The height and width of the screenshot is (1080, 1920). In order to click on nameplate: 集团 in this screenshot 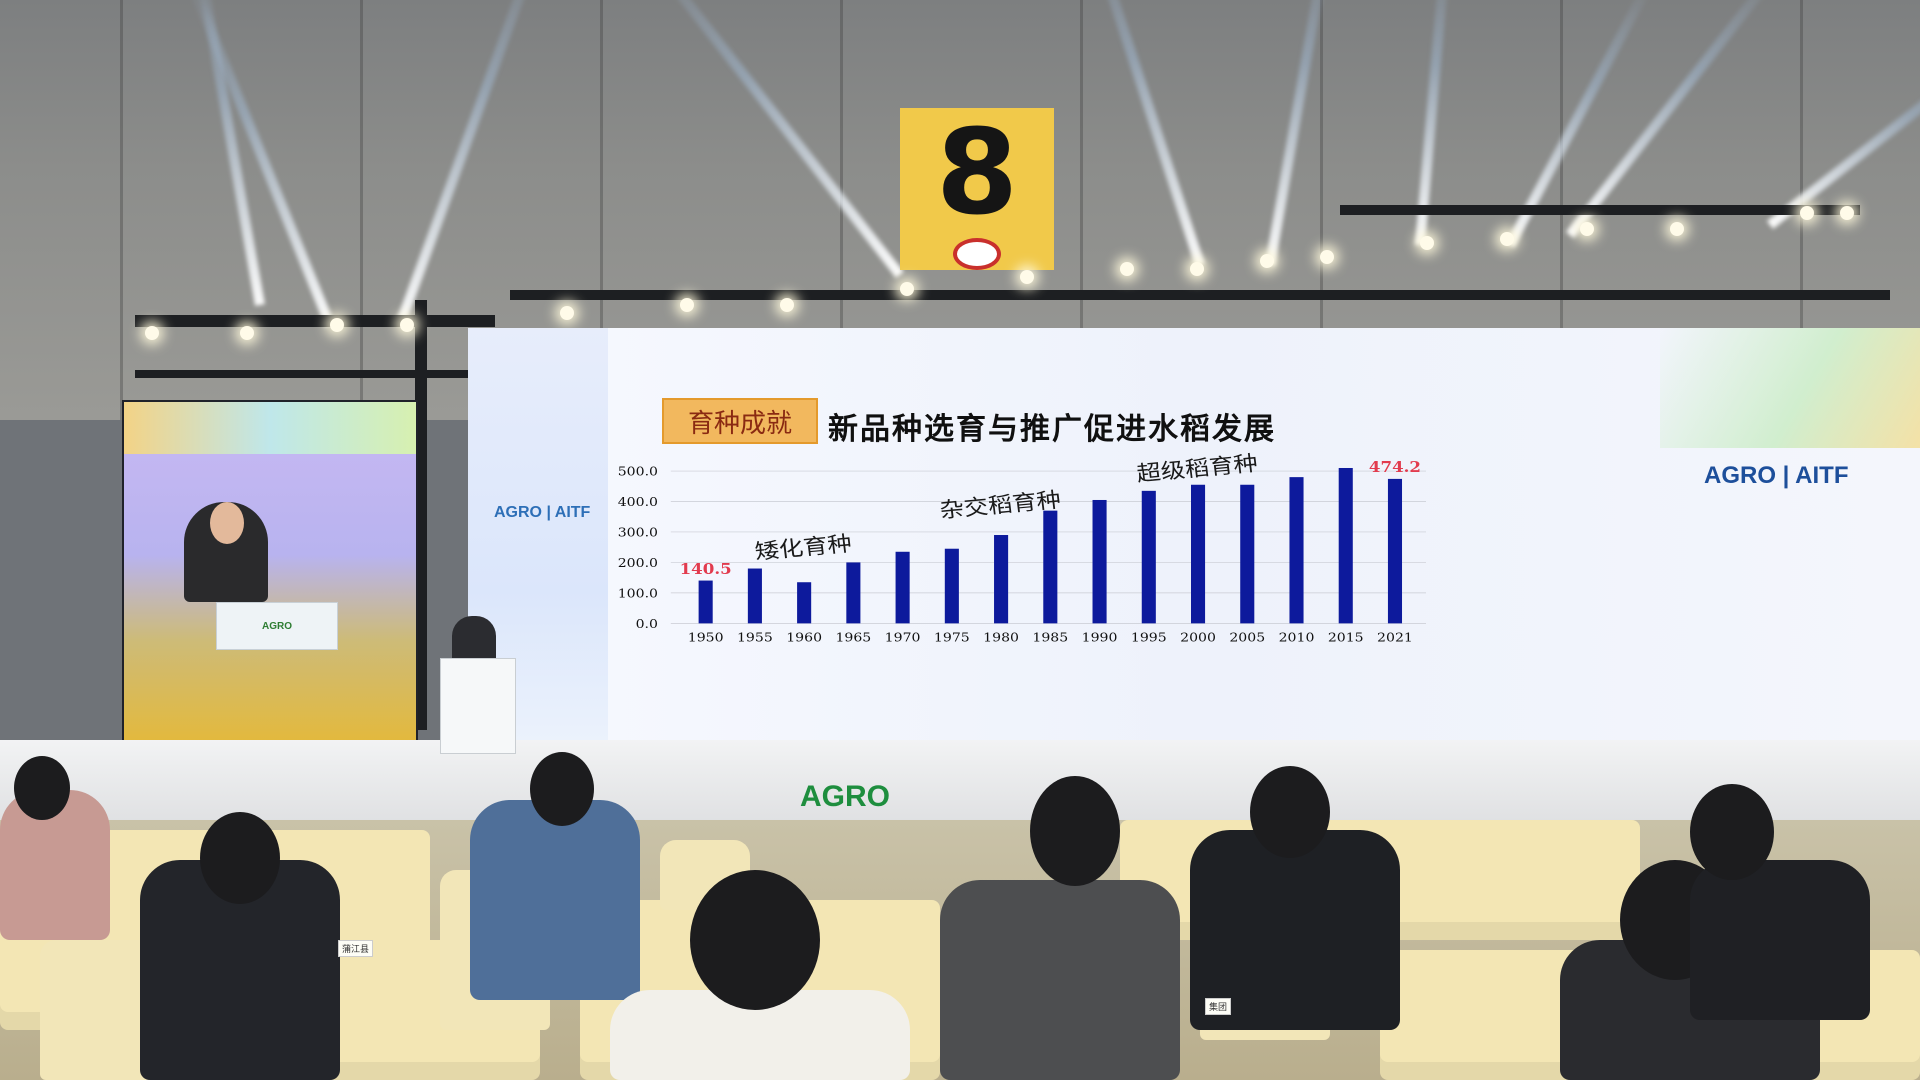, I will do `click(1218, 1006)`.